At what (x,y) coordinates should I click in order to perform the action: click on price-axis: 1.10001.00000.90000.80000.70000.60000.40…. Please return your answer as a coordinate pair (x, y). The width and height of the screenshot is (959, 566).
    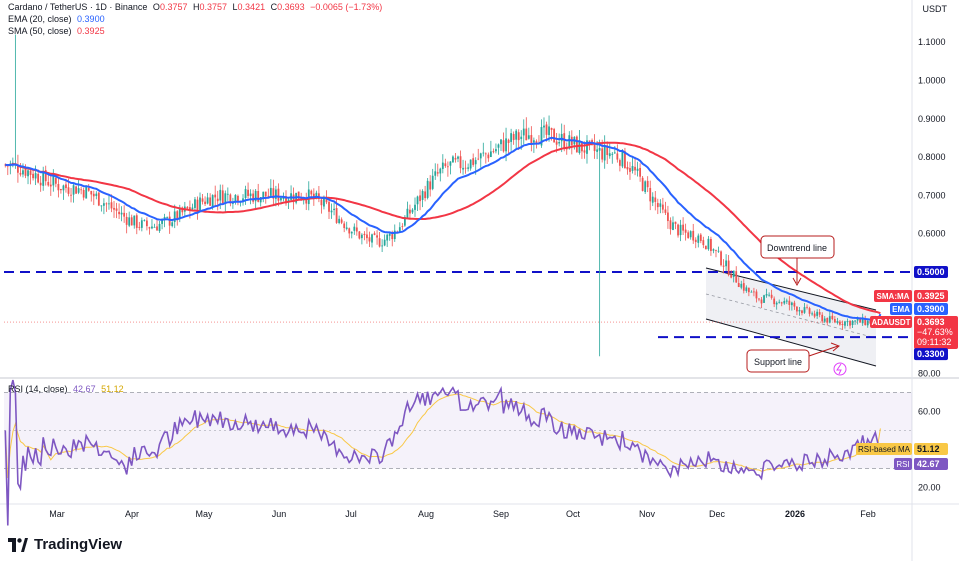
    Looking at the image, I should click on (907, 265).